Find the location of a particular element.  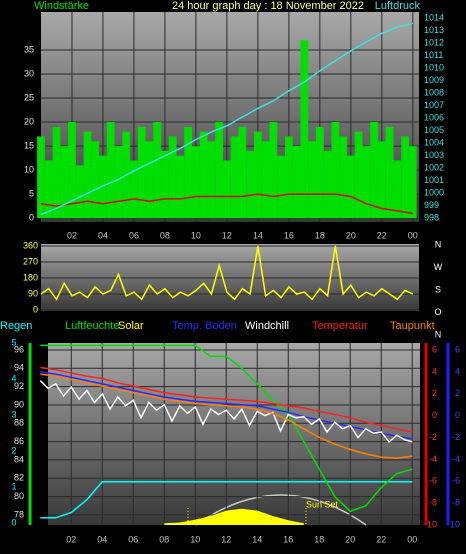

yticks-label: 10 is located at coordinates (29, 169).